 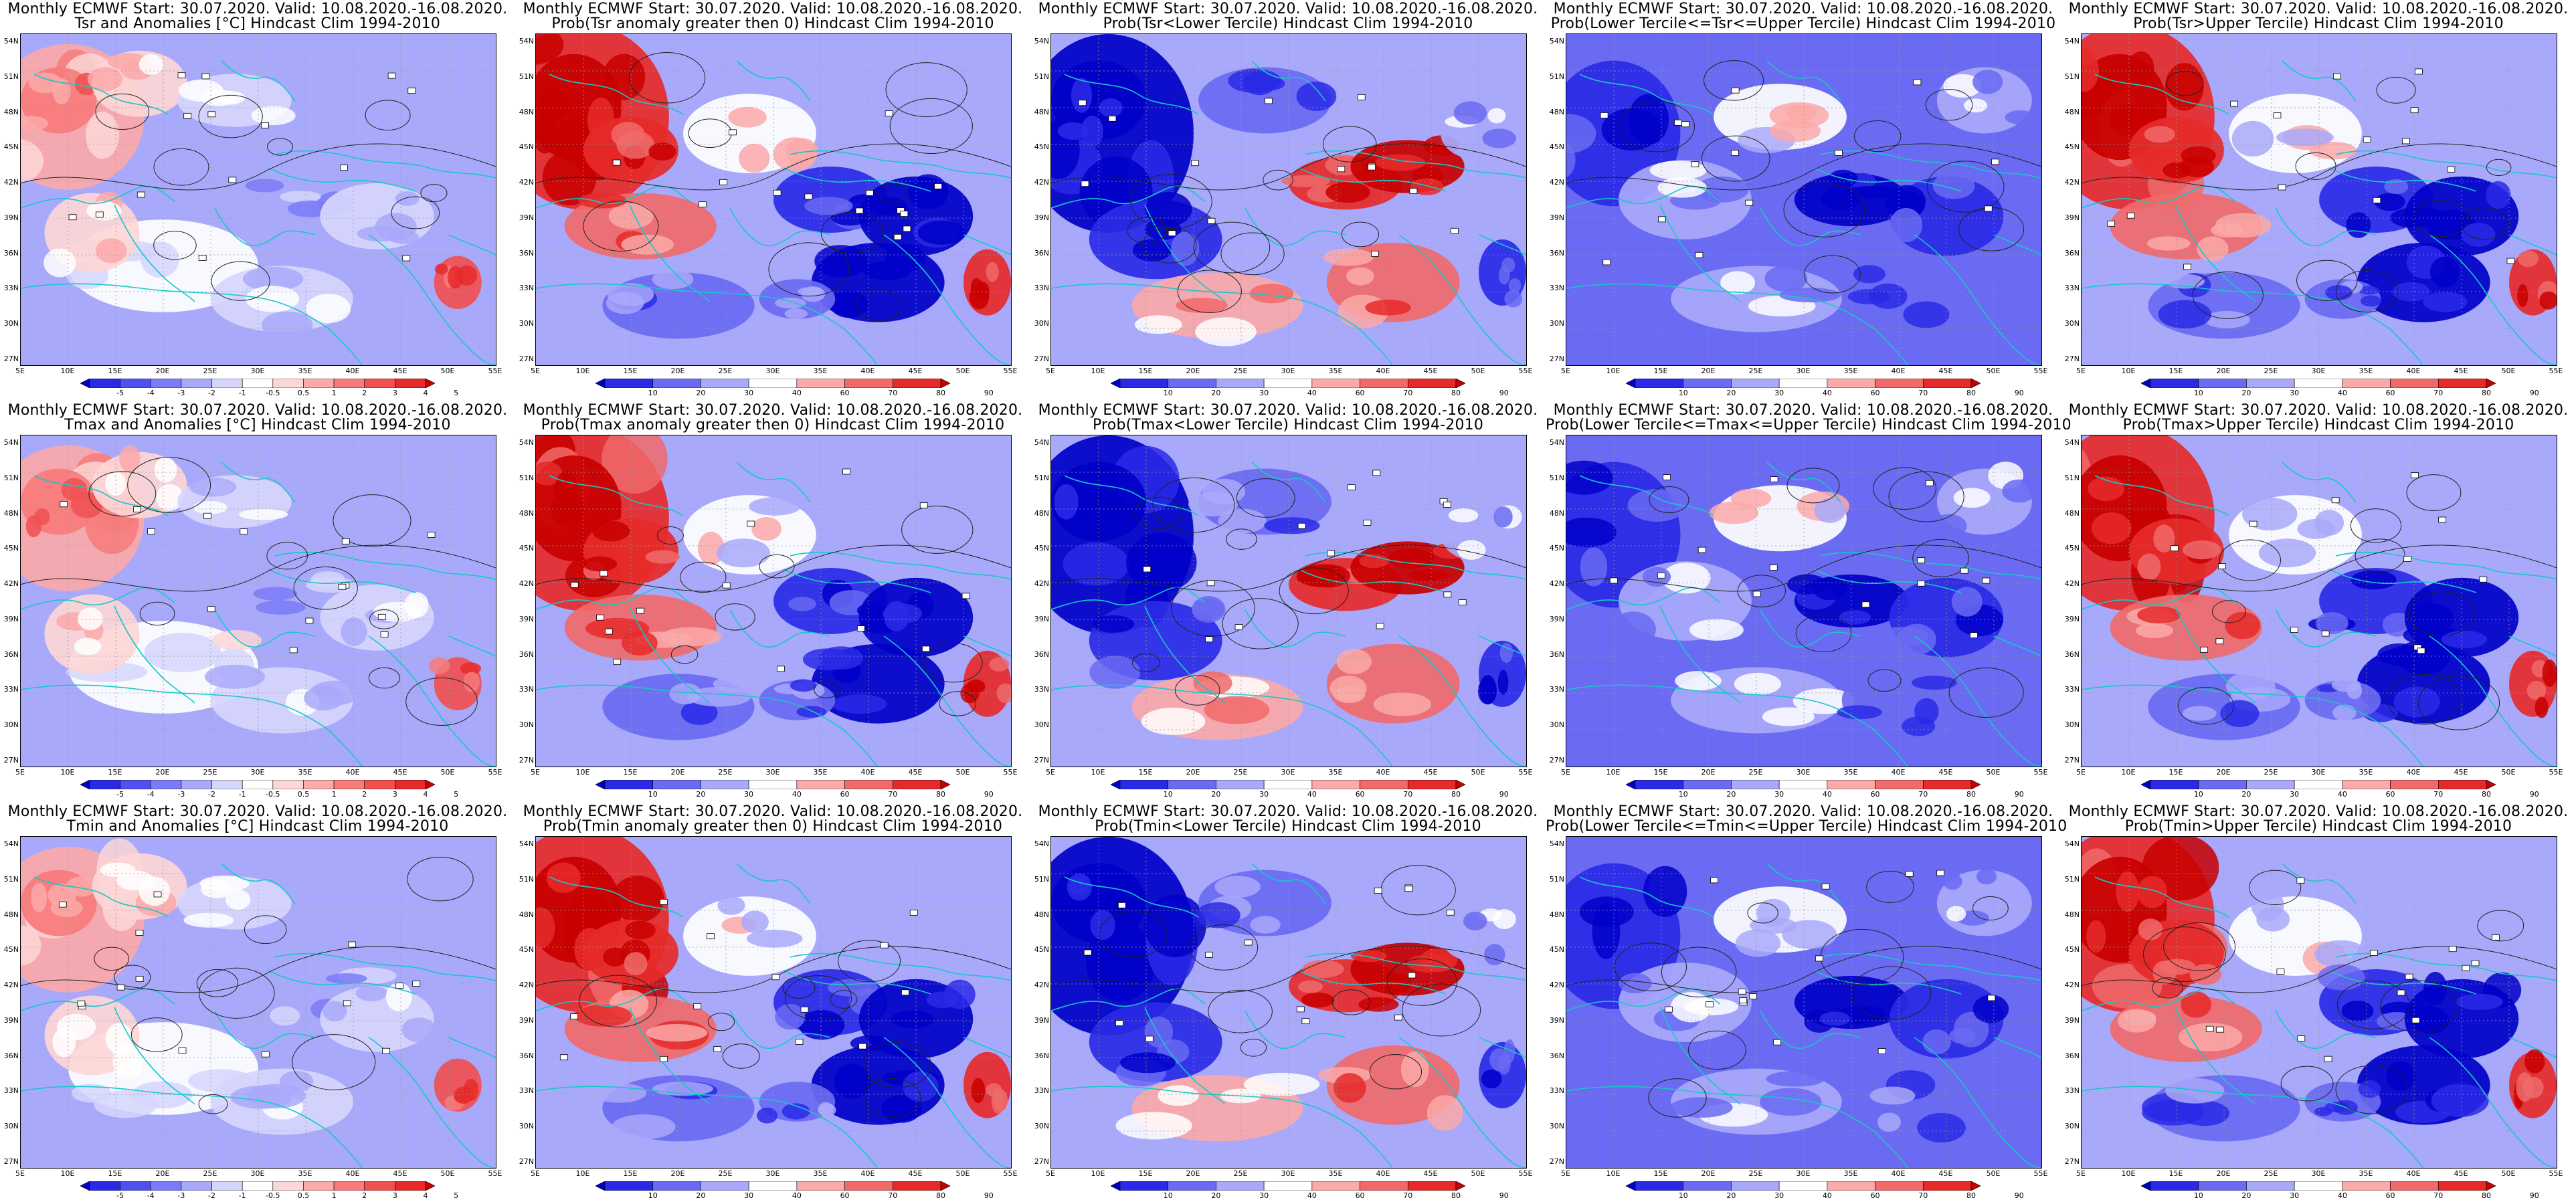 What do you see at coordinates (2319, 601) in the screenshot?
I see `map-plot-area` at bounding box center [2319, 601].